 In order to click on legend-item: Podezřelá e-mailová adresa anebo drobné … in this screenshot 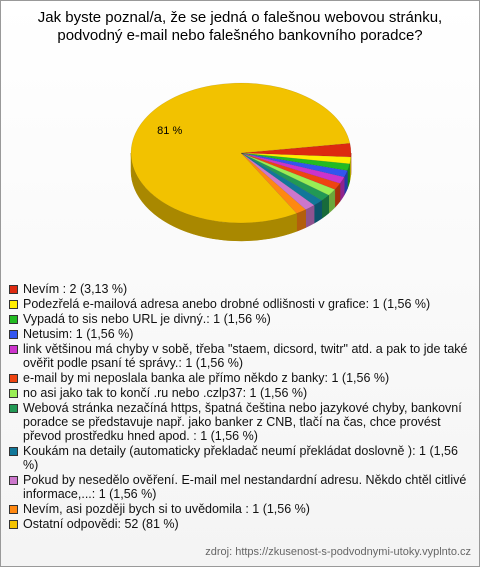, I will do `click(240, 304)`.